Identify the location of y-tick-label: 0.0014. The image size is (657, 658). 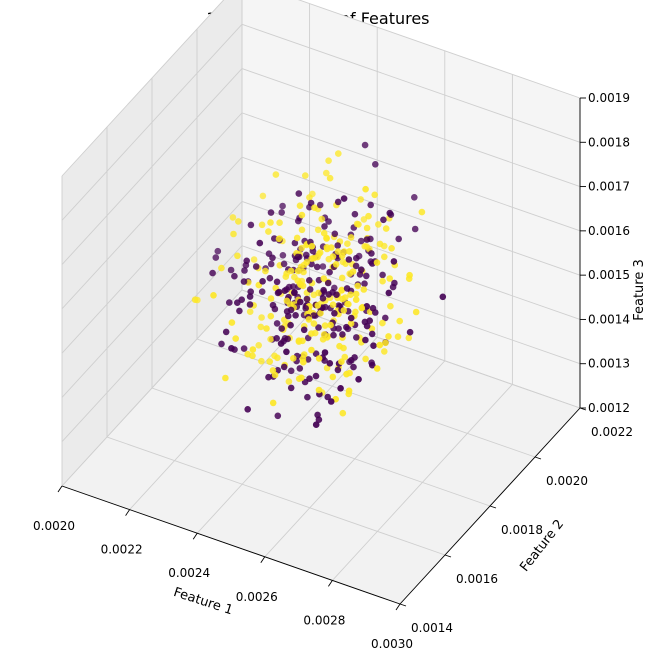
(432, 628).